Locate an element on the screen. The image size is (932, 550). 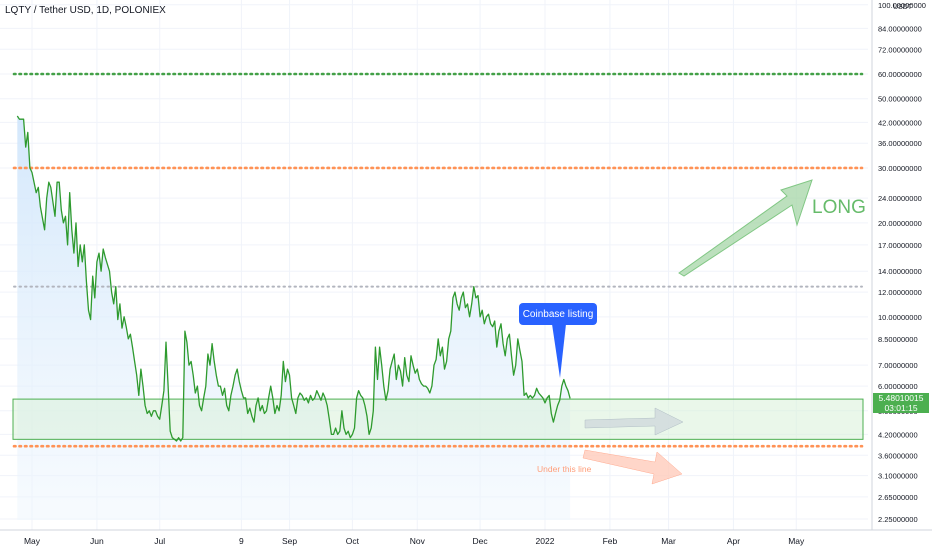
long-arrow is located at coordinates (745, 228).